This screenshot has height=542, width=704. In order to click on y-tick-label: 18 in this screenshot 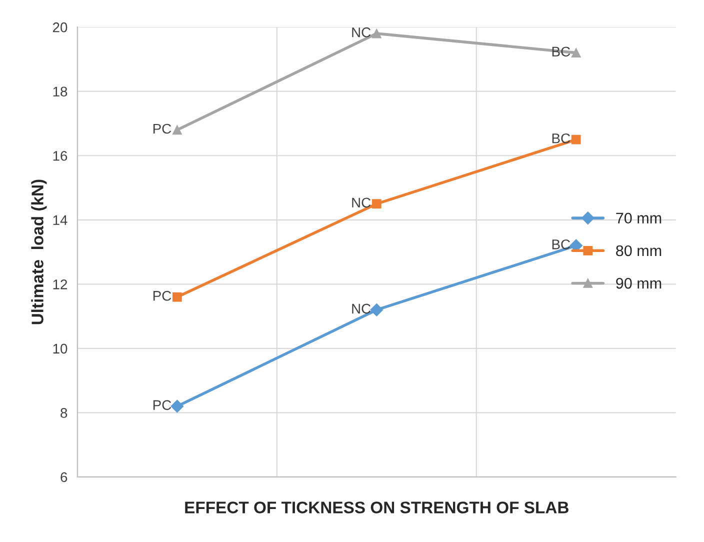, I will do `click(60, 91)`.